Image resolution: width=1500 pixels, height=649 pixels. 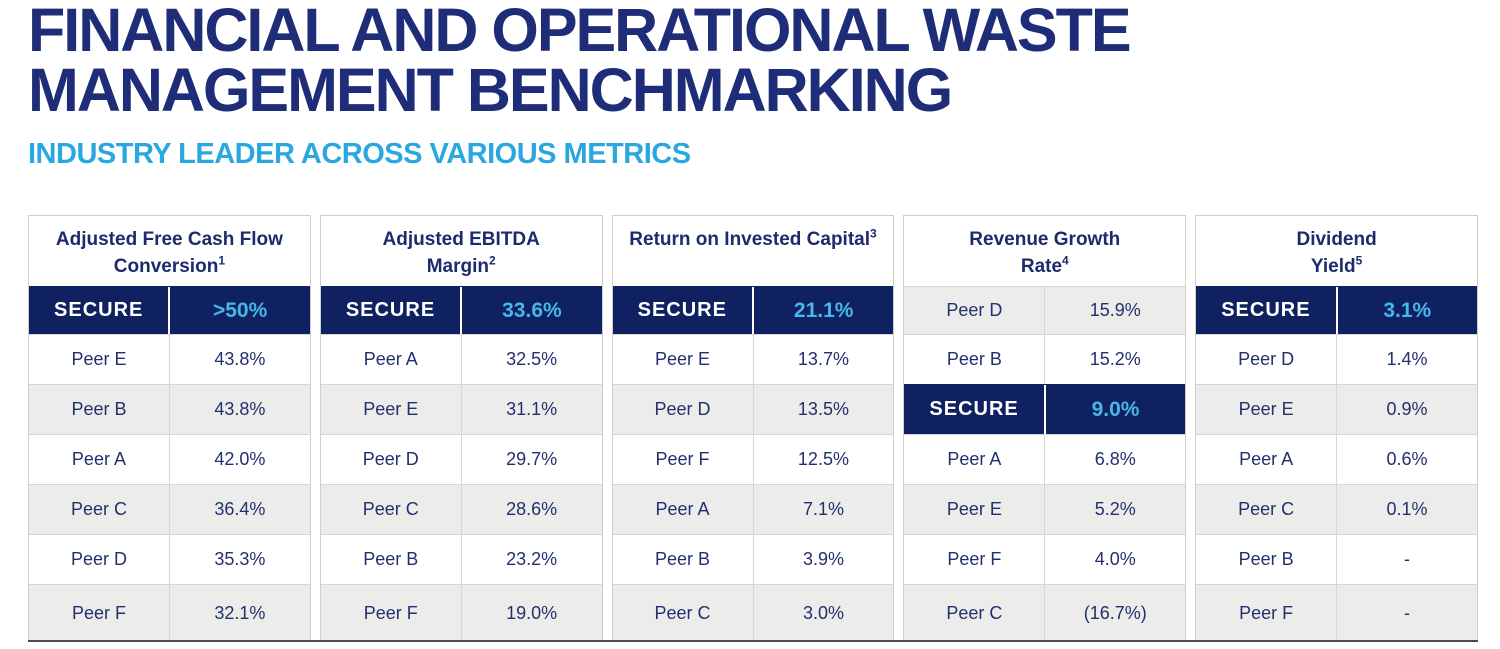 I want to click on value-cell: 4.0%, so click(x=1114, y=559).